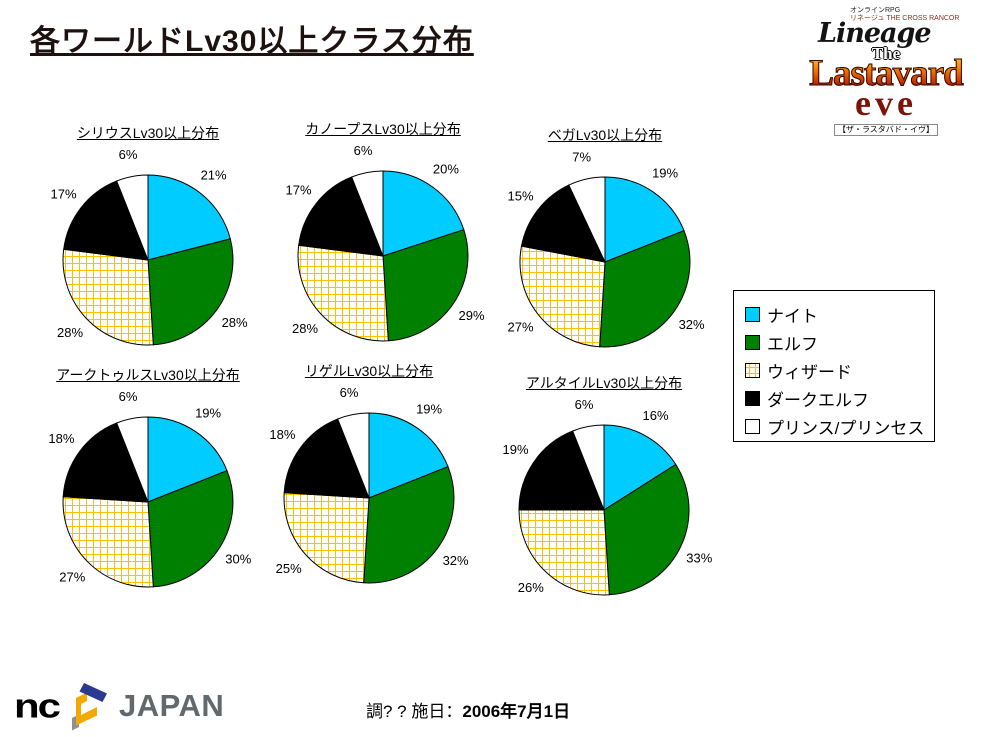  I want to click on chart-title-vega: ベガLv30以上分布, so click(605, 135).